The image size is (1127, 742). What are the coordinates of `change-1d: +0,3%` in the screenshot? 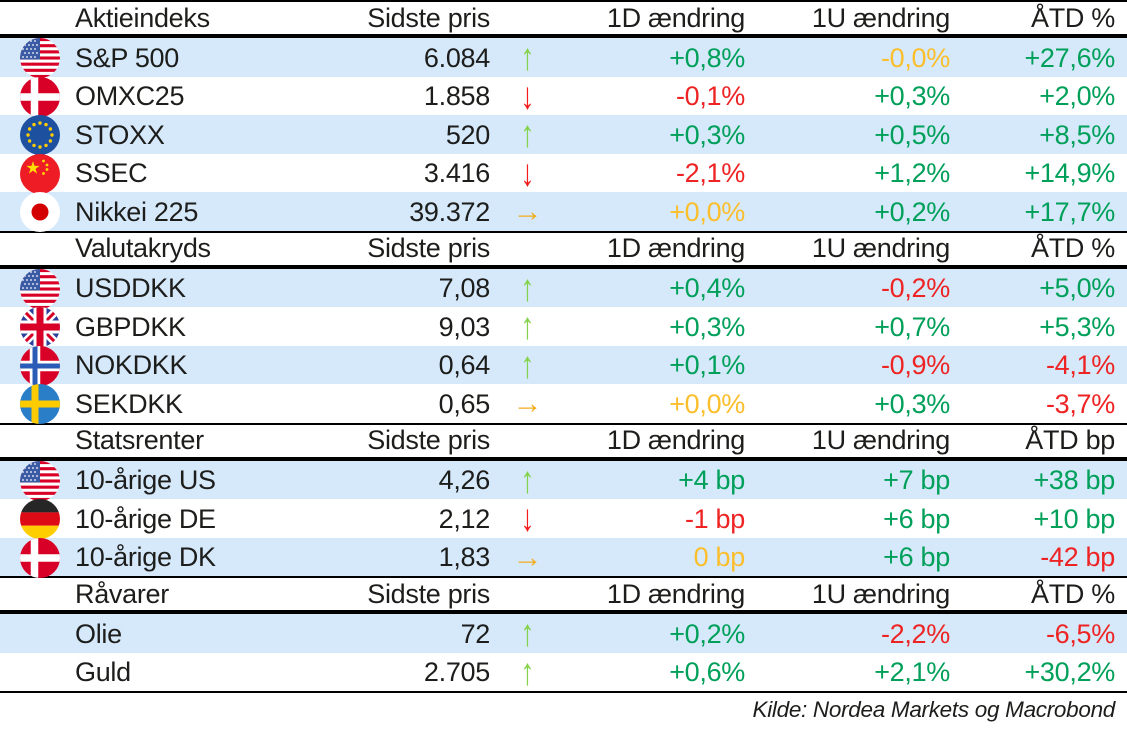 It's located at (707, 326).